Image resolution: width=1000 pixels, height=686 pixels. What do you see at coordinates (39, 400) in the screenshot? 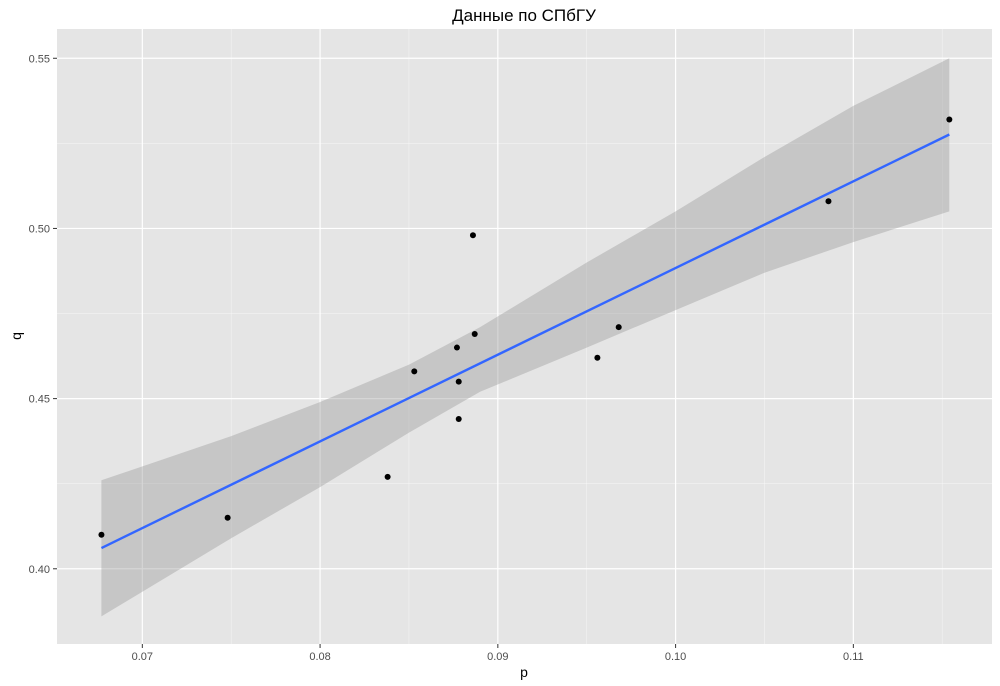
I see `y-tick-label: 0.45` at bounding box center [39, 400].